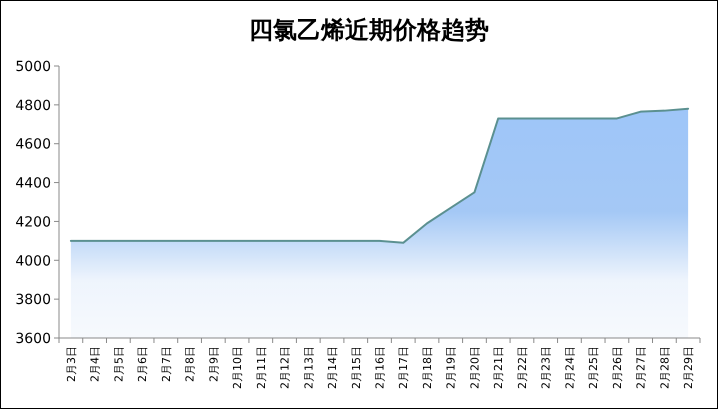 The height and width of the screenshot is (409, 718). I want to click on x-tick-label: 2月20日, so click(475, 367).